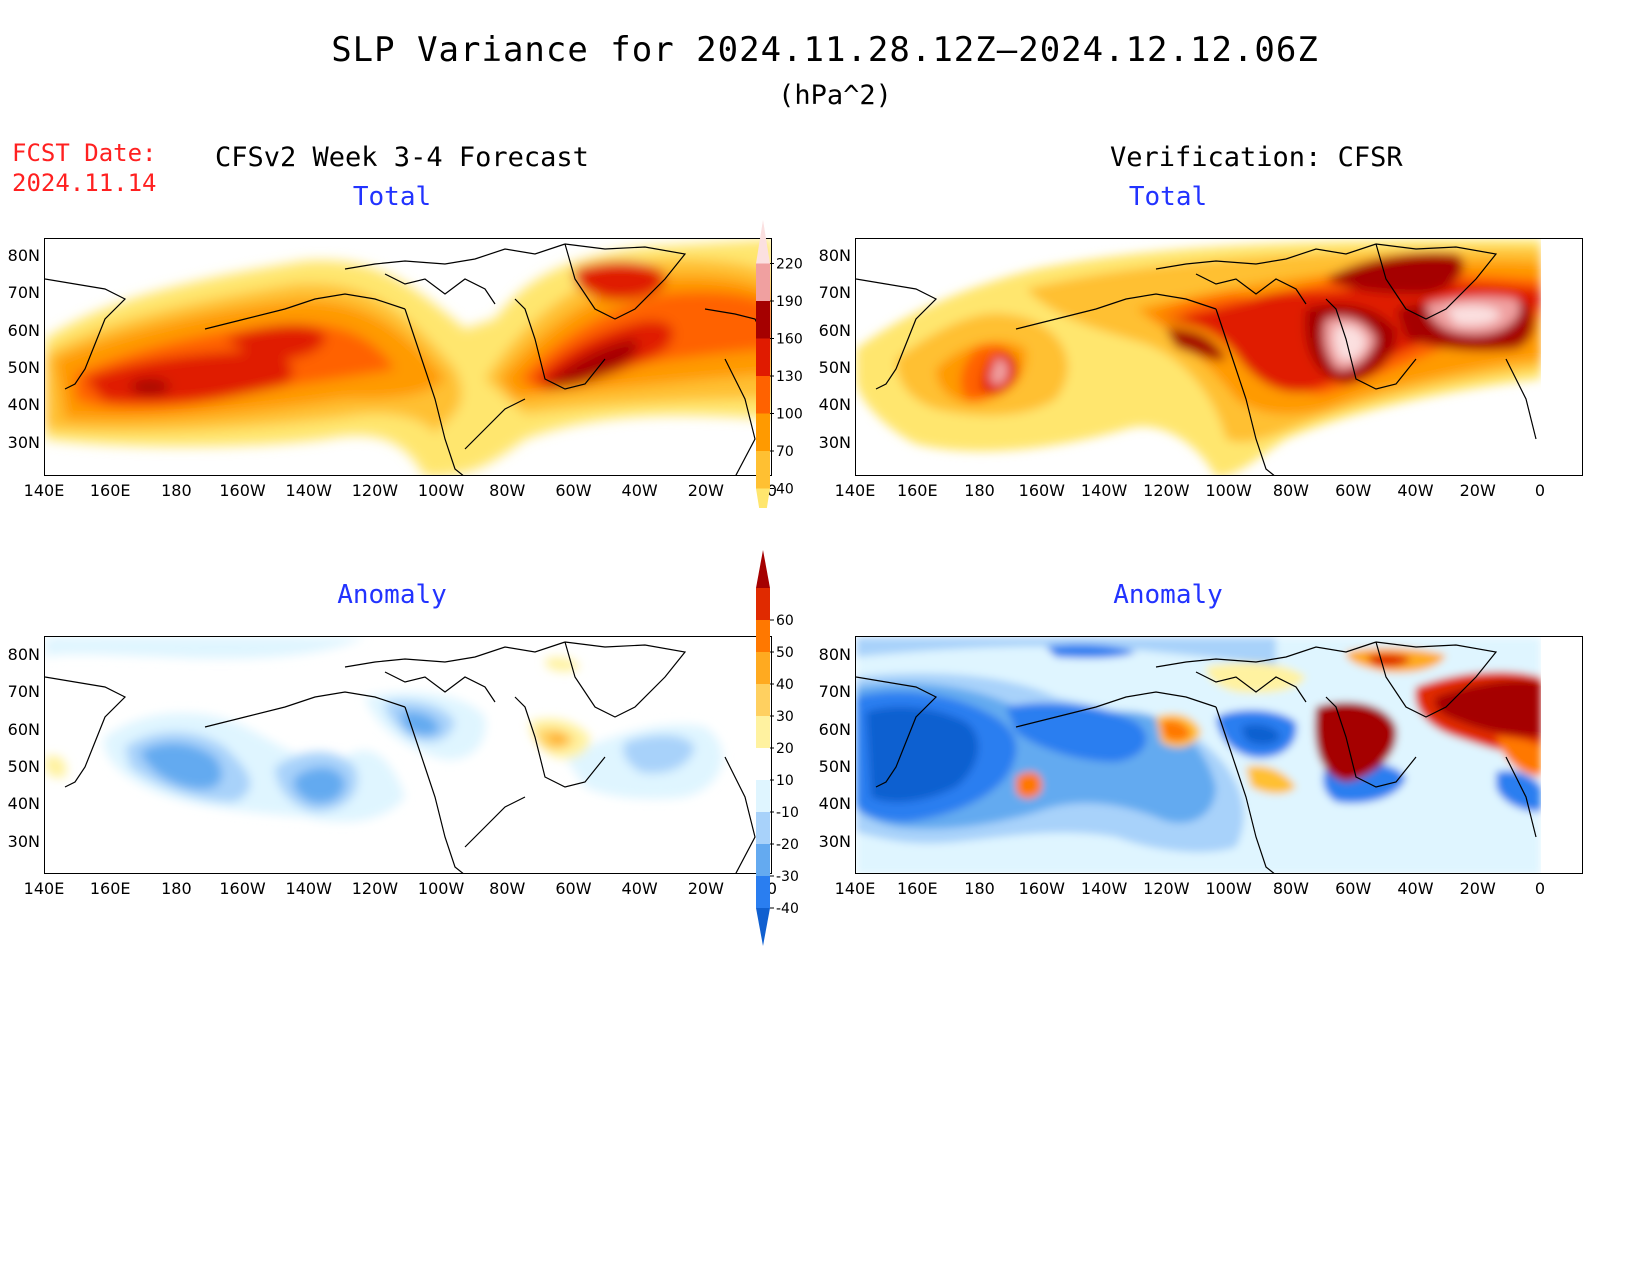 The height and width of the screenshot is (1275, 1650). I want to click on colorbar-tick-label: 50, so click(785, 653).